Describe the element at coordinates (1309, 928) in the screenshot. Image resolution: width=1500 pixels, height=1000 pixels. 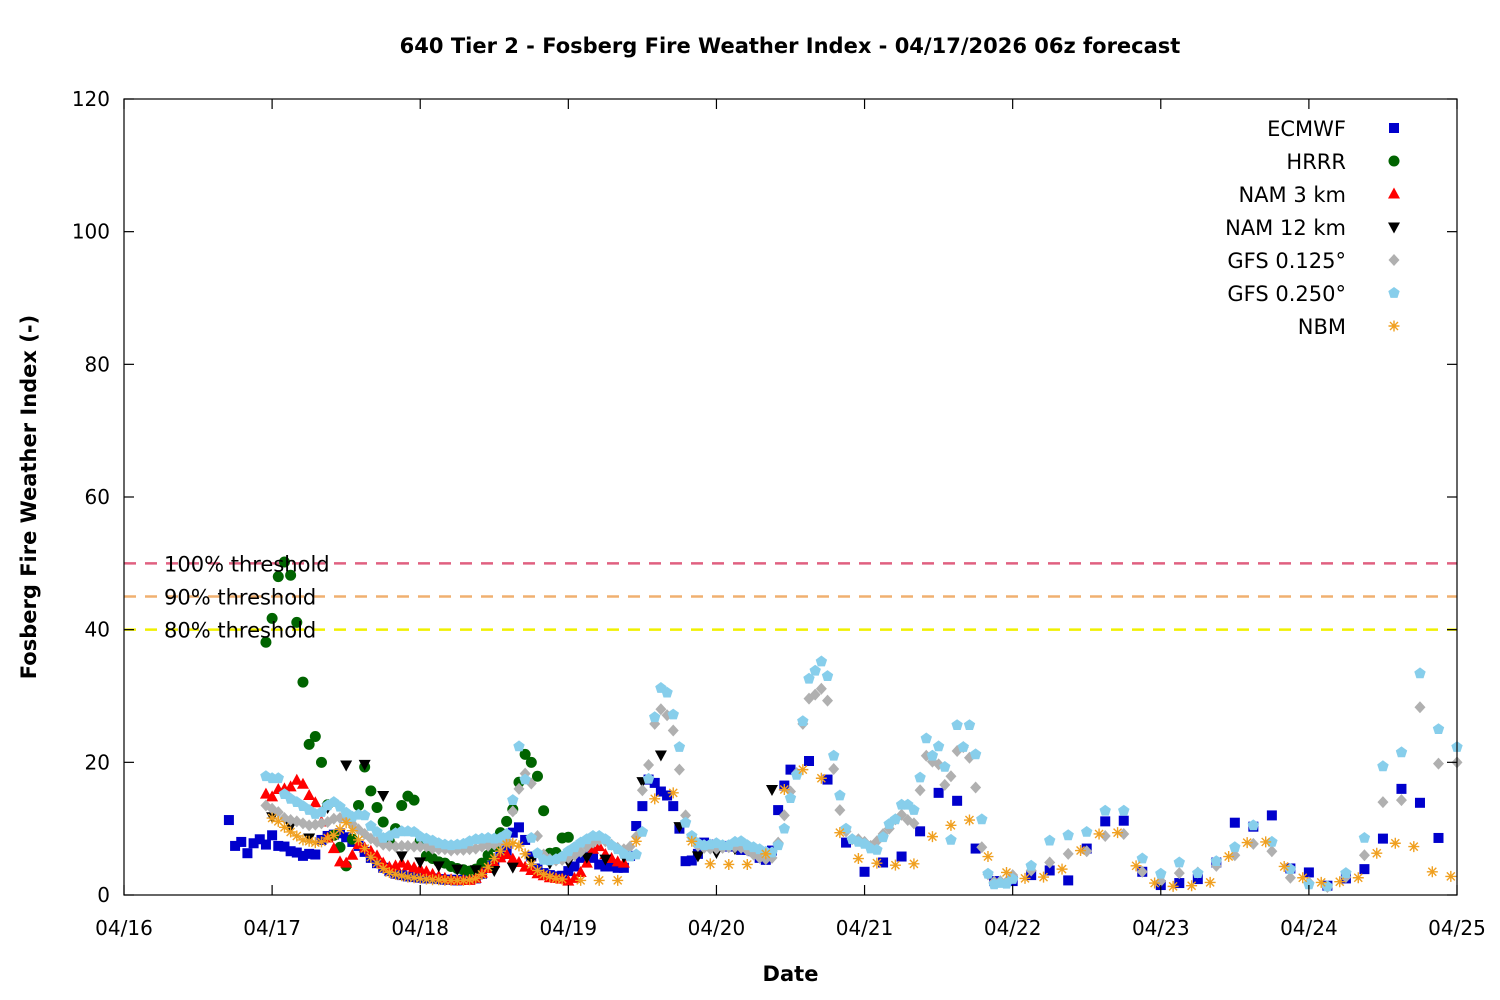
I see `x-tick-label: 04/24` at that location.